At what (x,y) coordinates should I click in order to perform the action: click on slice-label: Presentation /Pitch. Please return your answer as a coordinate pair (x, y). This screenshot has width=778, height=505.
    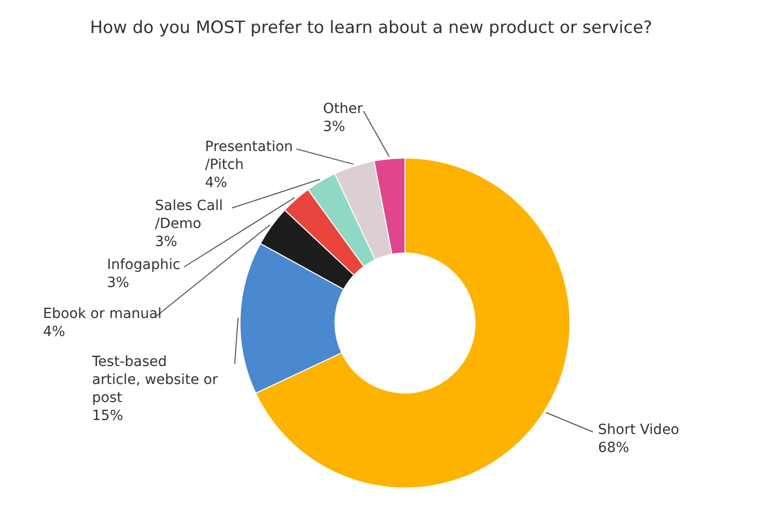
    Looking at the image, I should click on (249, 156).